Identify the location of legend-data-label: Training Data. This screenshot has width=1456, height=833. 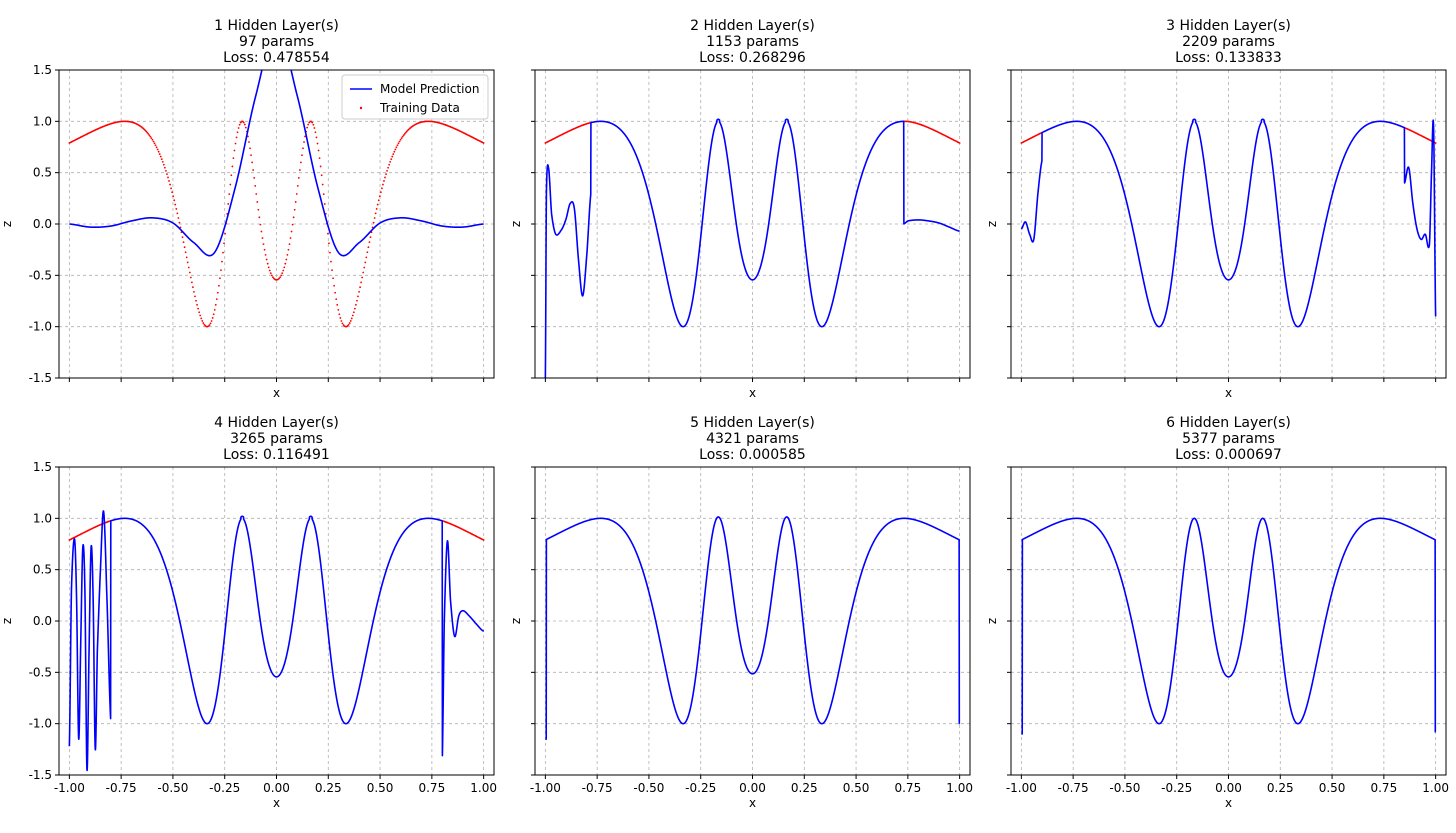
(419, 108).